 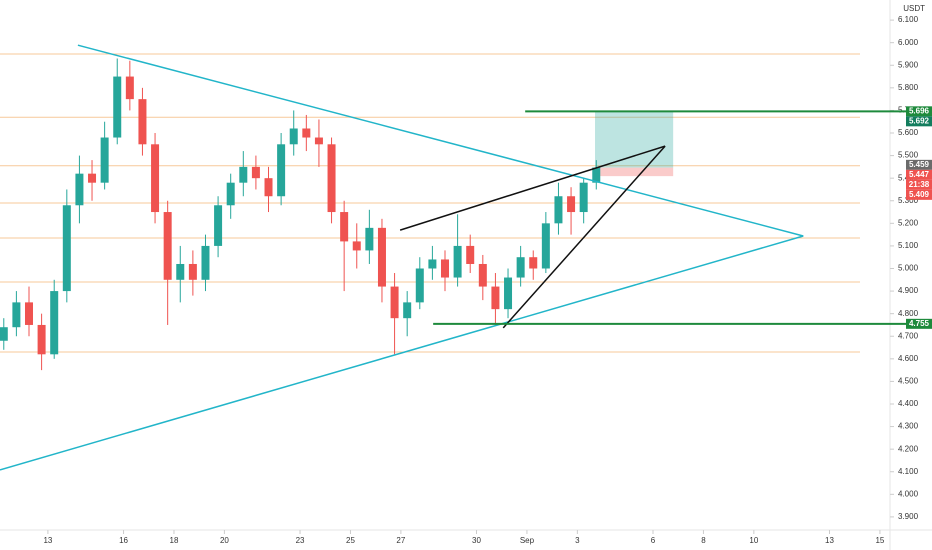 What do you see at coordinates (914, 8) in the screenshot?
I see `currency: USDT` at bounding box center [914, 8].